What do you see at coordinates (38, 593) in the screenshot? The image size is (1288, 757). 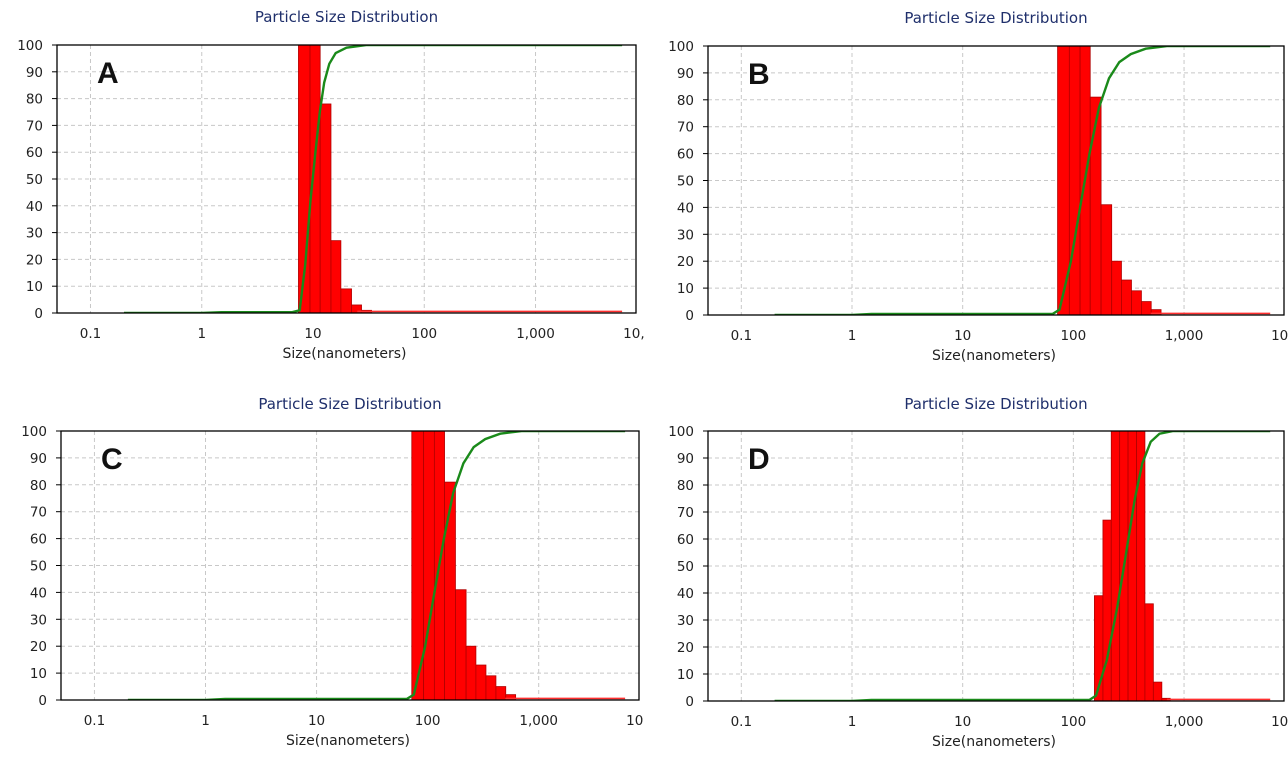 I see `chart-c-ytick-label: 40` at bounding box center [38, 593].